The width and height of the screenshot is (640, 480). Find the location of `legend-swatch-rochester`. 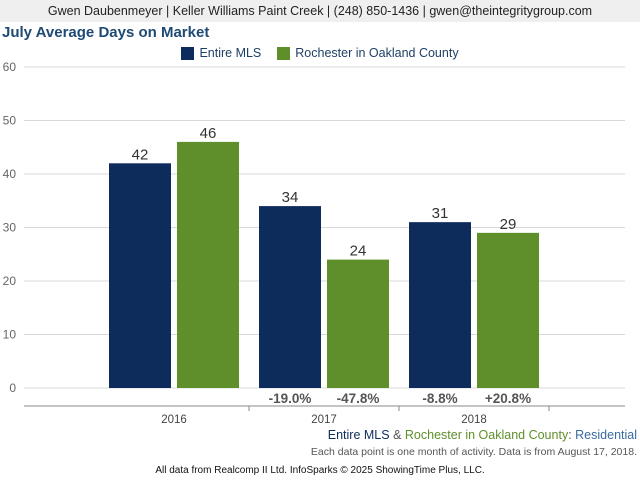

legend-swatch-rochester is located at coordinates (284, 53).